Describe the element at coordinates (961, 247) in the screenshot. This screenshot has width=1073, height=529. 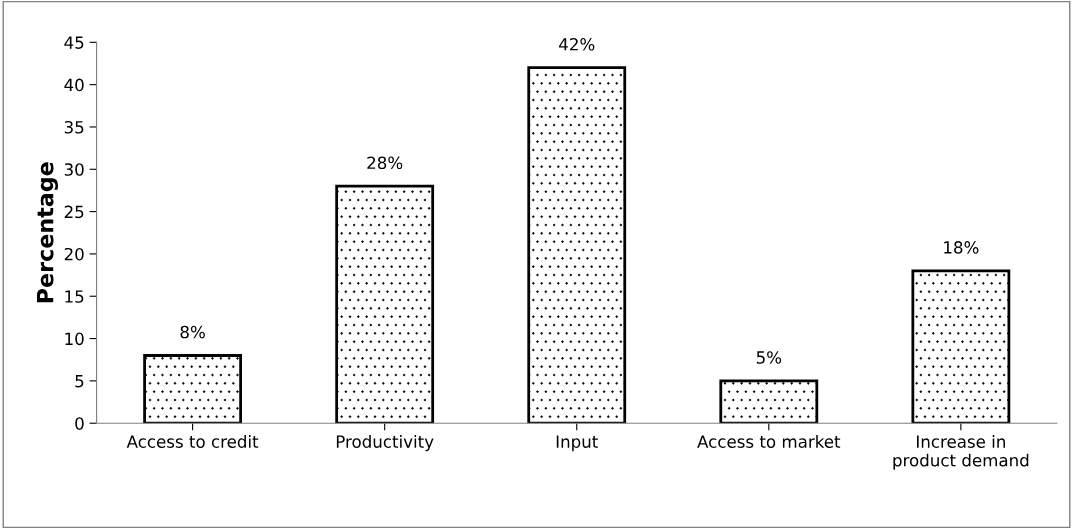
I see `data-label: 18%` at that location.